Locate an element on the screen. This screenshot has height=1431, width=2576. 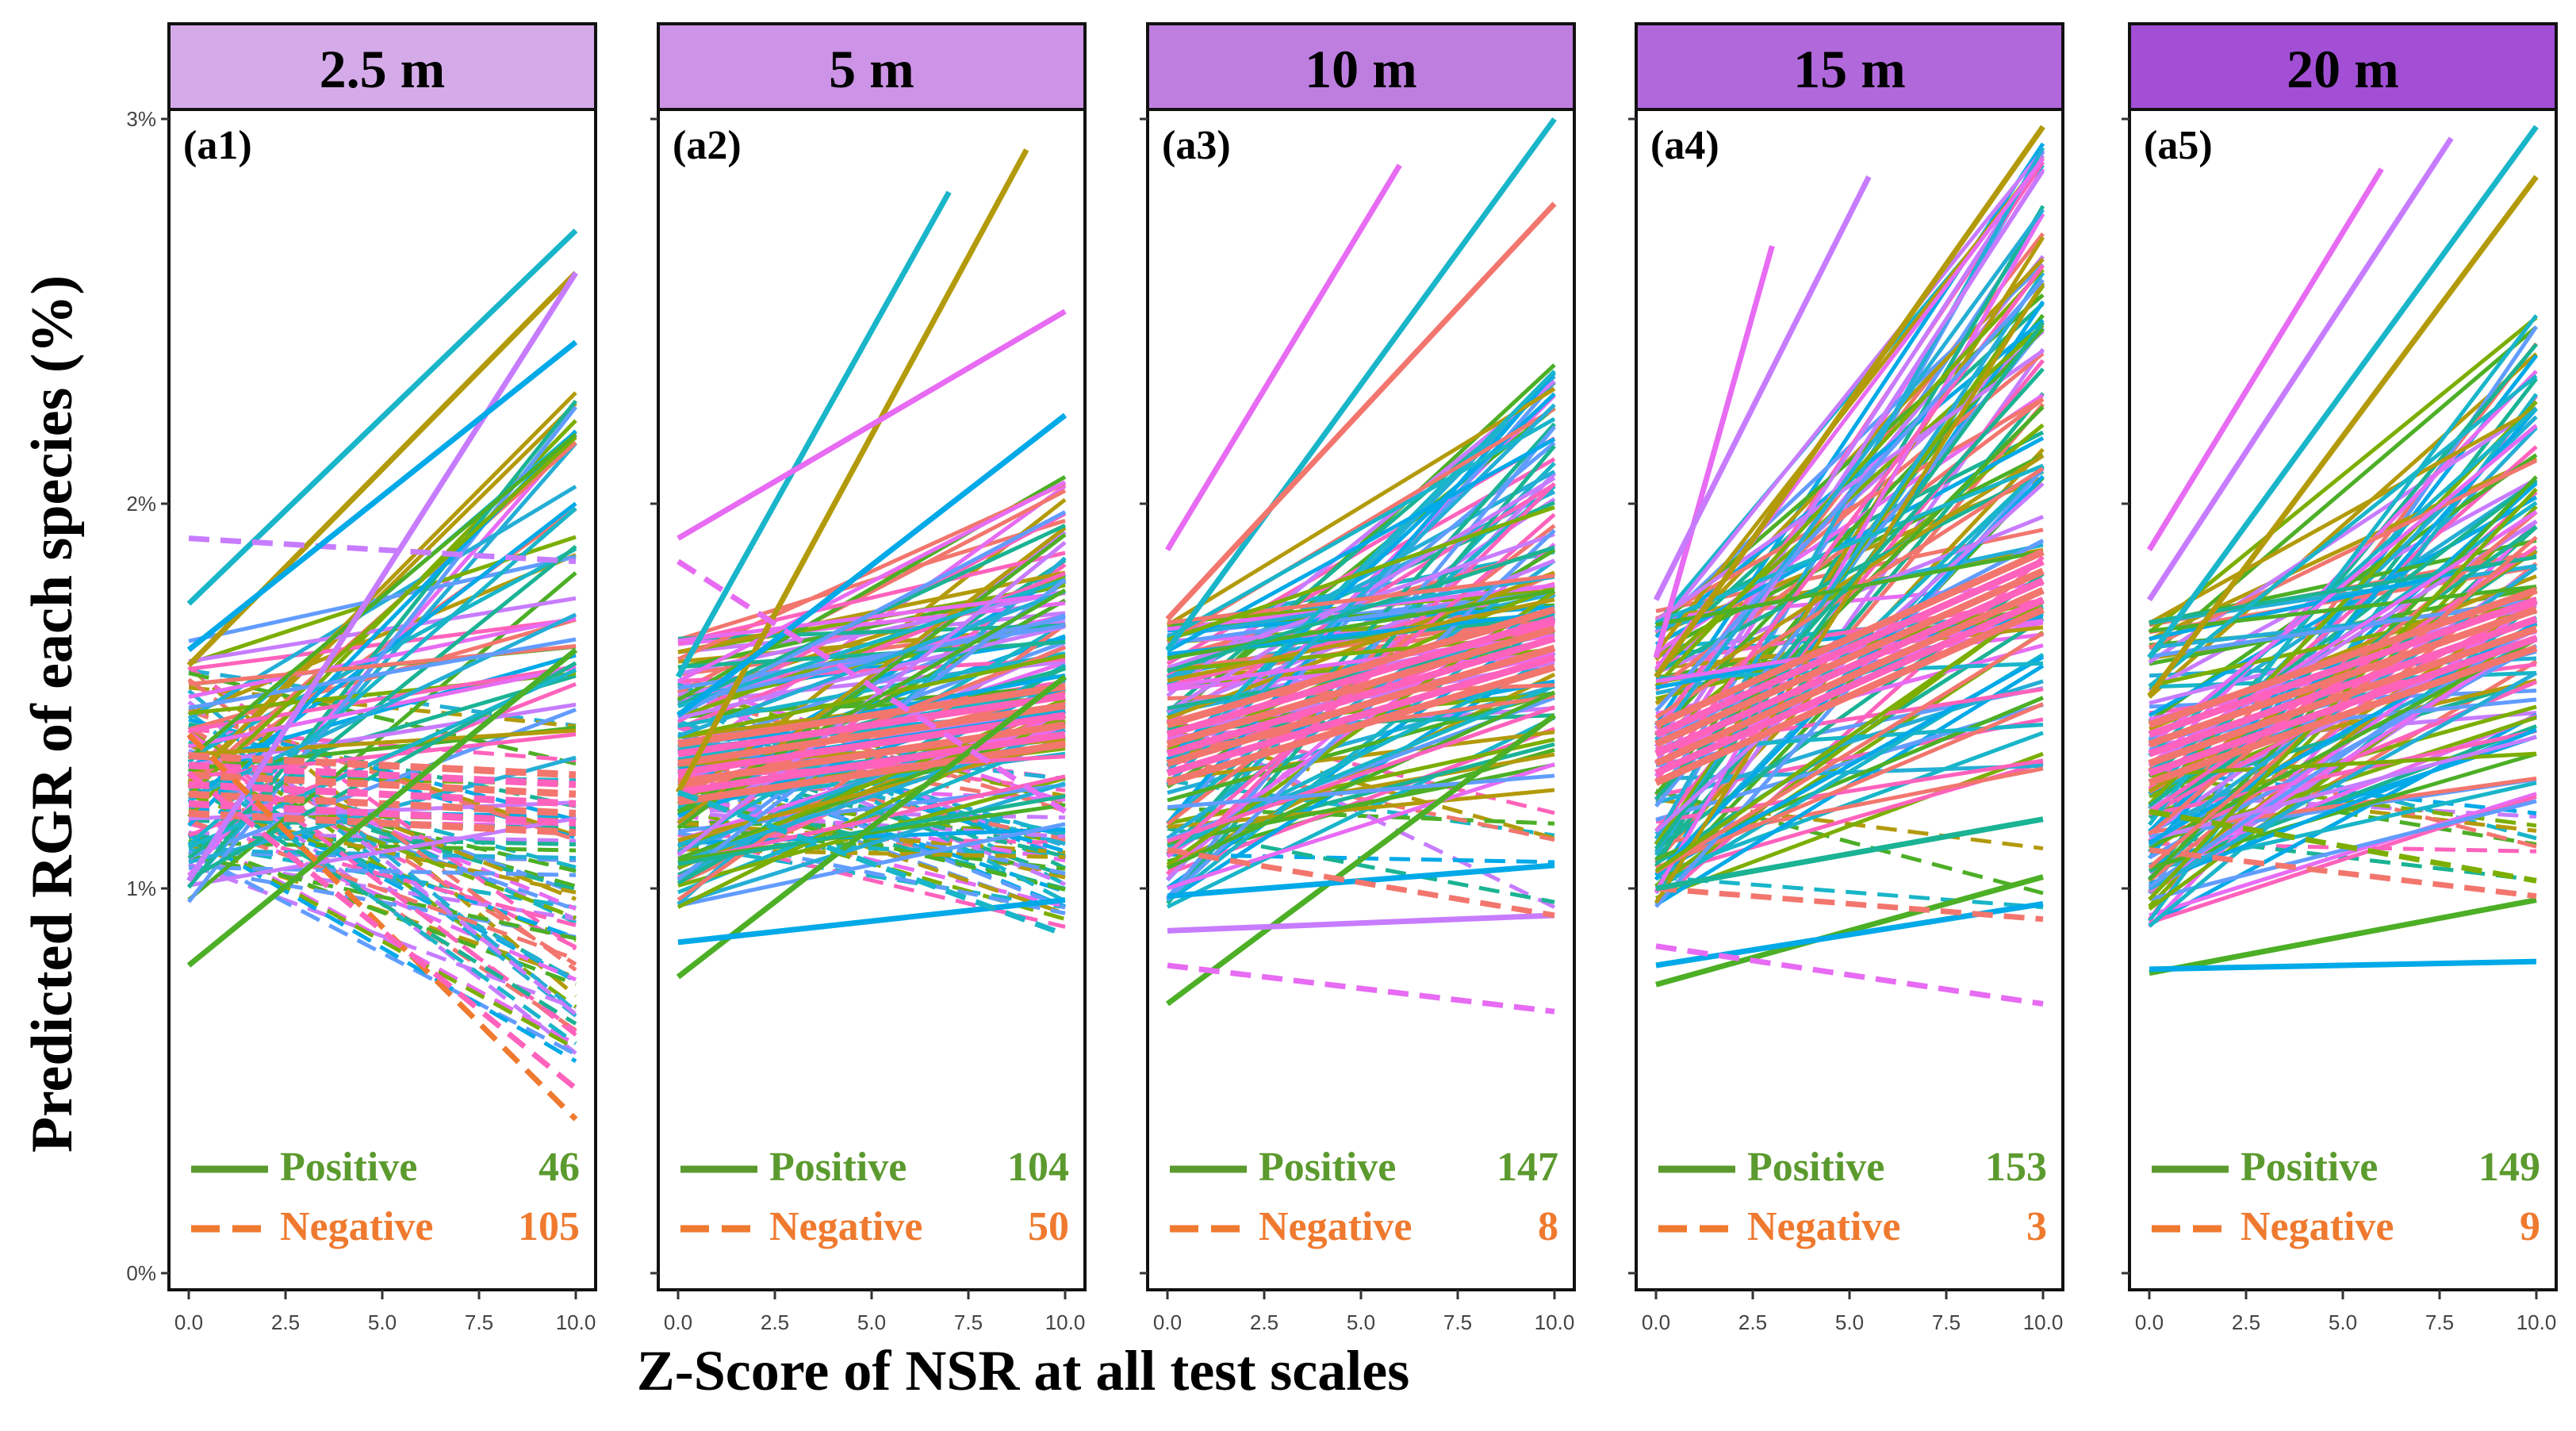
legend: Positive Negative 147 8 is located at coordinates (1364, 1197).